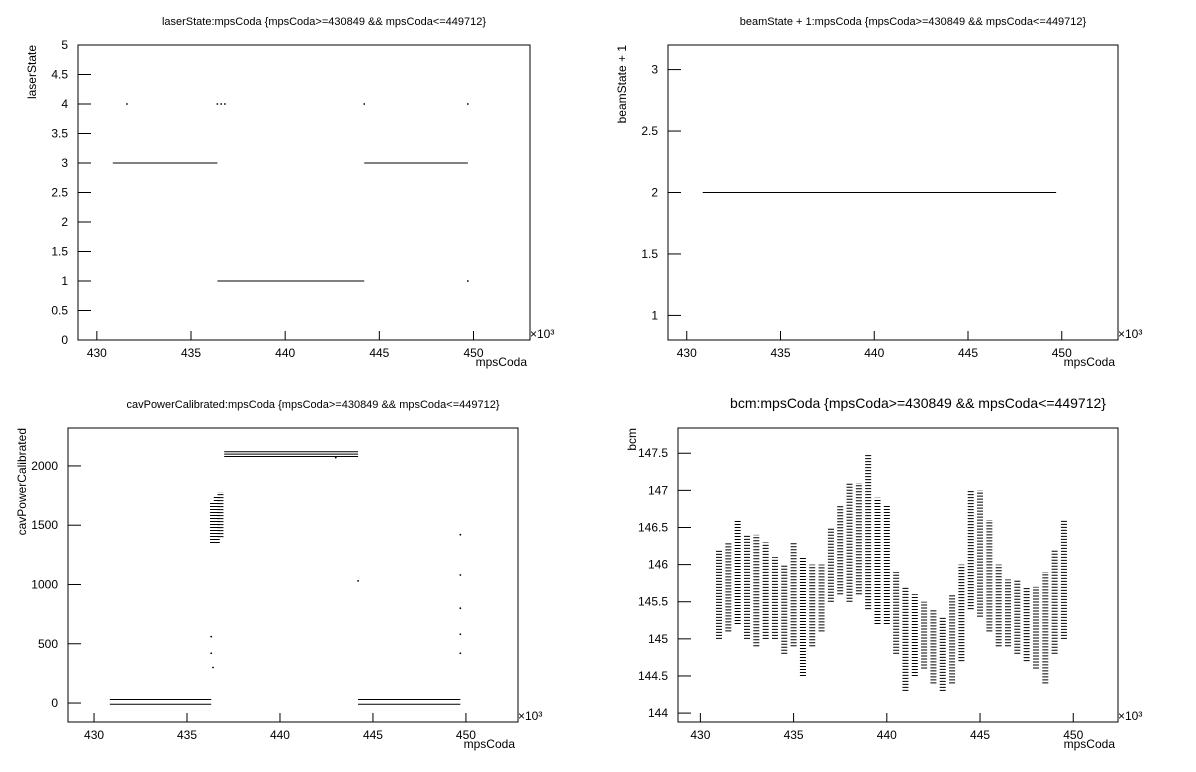 The width and height of the screenshot is (1196, 772). Describe the element at coordinates (622, 84) in the screenshot. I see `y-axis-label: beamState + 1` at that location.